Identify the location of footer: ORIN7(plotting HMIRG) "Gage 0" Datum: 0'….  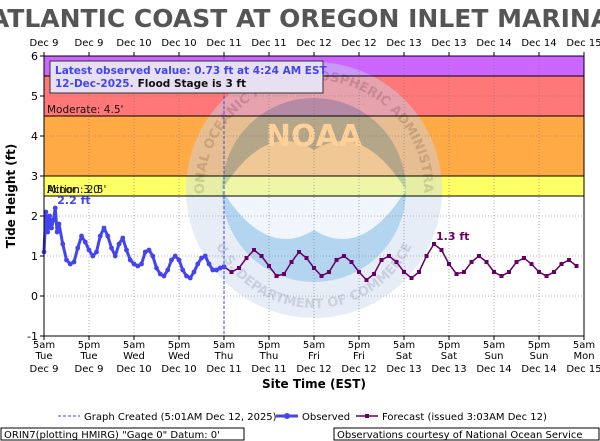
(300, 434).